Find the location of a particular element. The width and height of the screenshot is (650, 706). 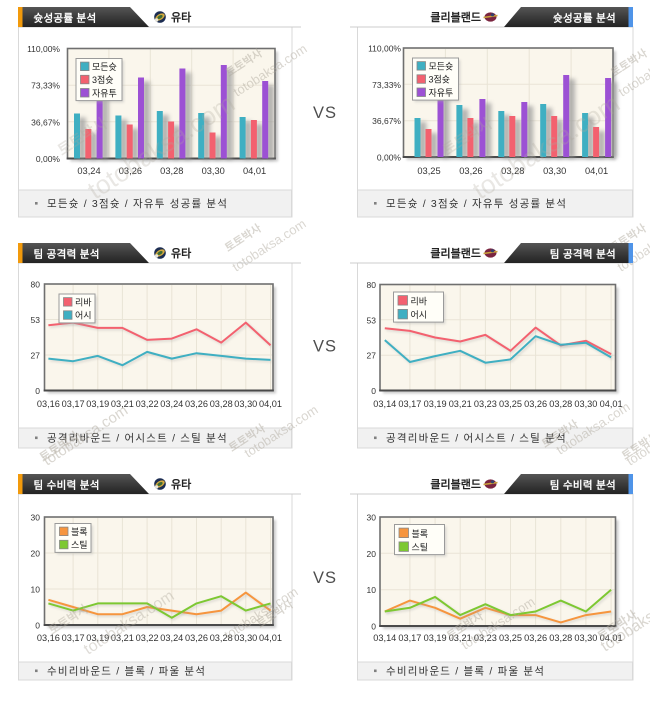

svg-text: 53 is located at coordinates (36, 320).